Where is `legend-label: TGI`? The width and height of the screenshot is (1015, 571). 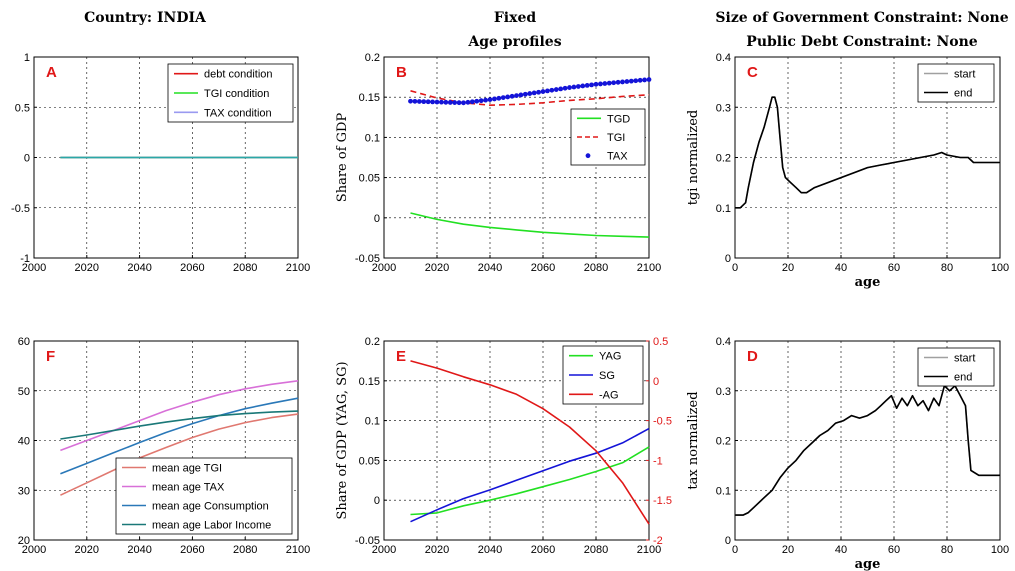
legend-label: TGI is located at coordinates (616, 138).